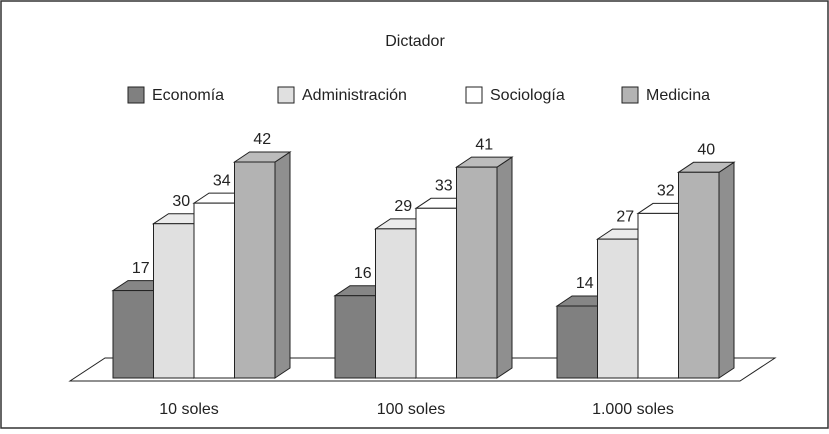  I want to click on chart-title: Dictador, so click(415, 41).